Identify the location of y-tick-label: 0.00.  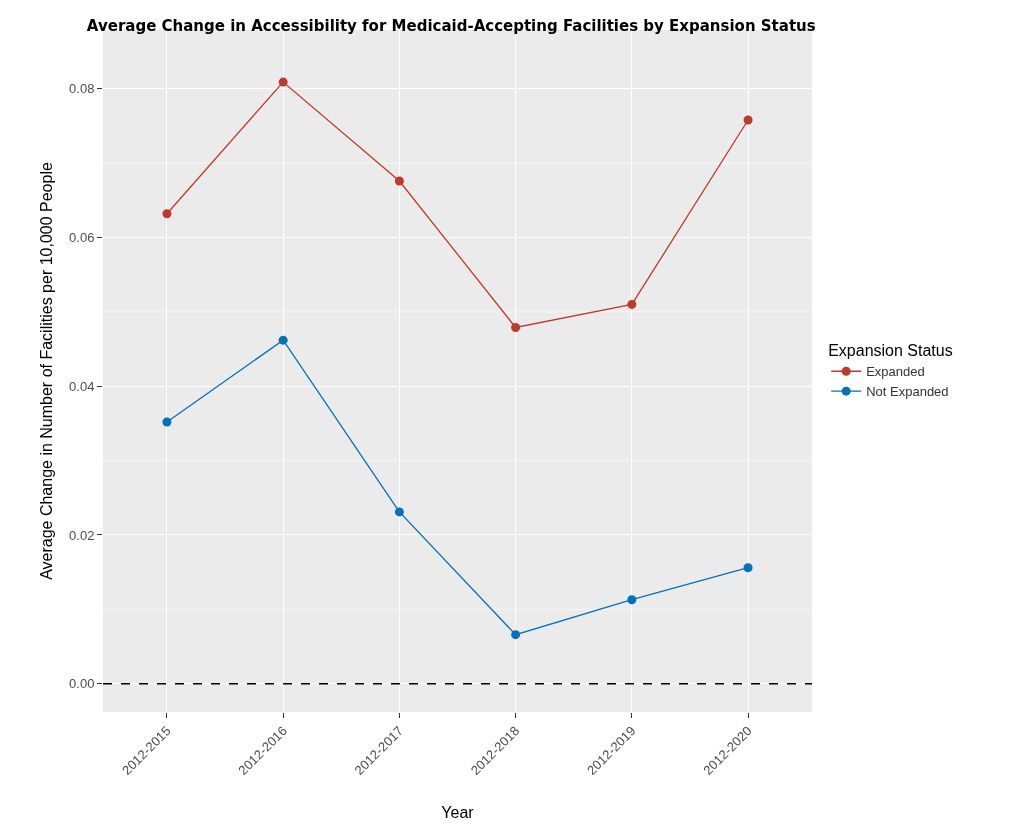
(82, 684).